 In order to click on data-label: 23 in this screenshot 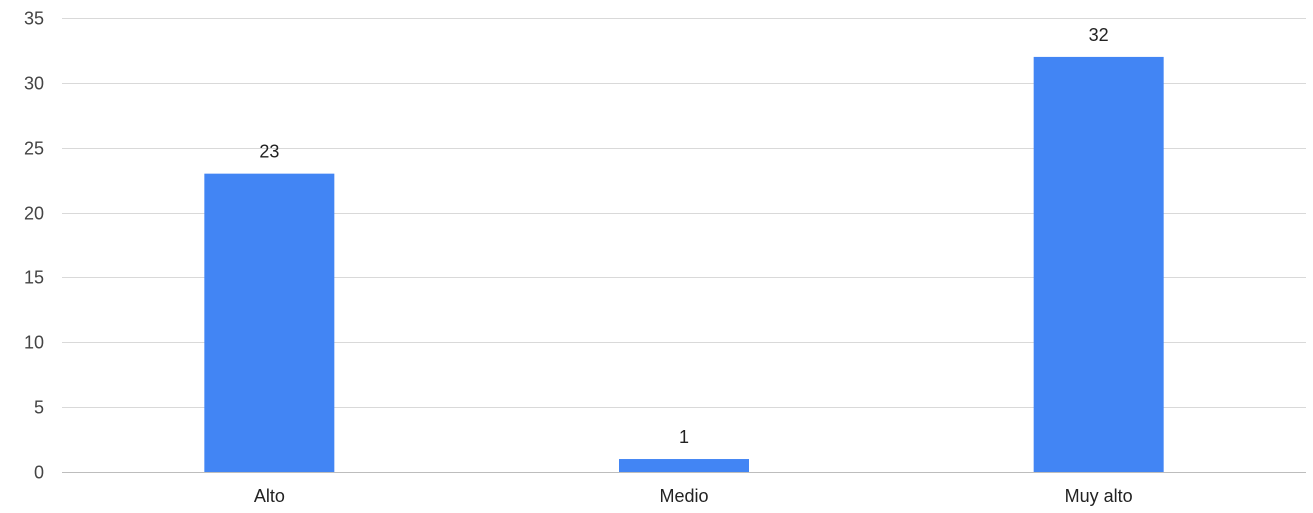, I will do `click(269, 152)`.